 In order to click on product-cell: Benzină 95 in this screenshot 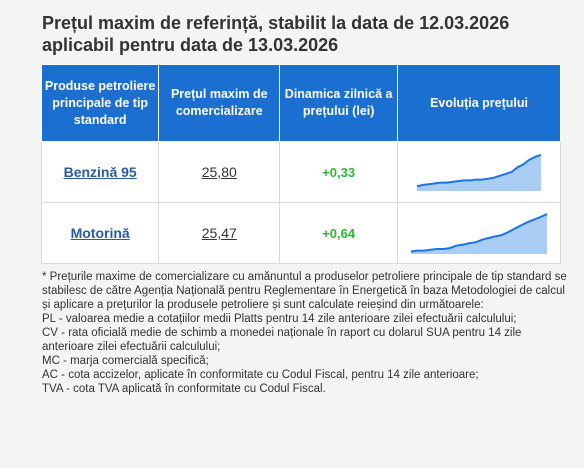, I will do `click(100, 172)`.